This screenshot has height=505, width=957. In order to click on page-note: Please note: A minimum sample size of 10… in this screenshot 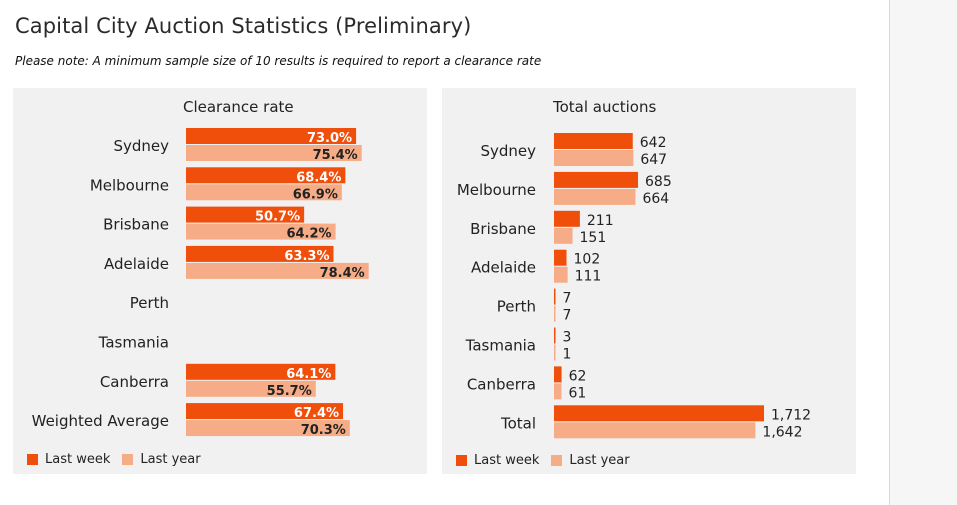, I will do `click(278, 61)`.